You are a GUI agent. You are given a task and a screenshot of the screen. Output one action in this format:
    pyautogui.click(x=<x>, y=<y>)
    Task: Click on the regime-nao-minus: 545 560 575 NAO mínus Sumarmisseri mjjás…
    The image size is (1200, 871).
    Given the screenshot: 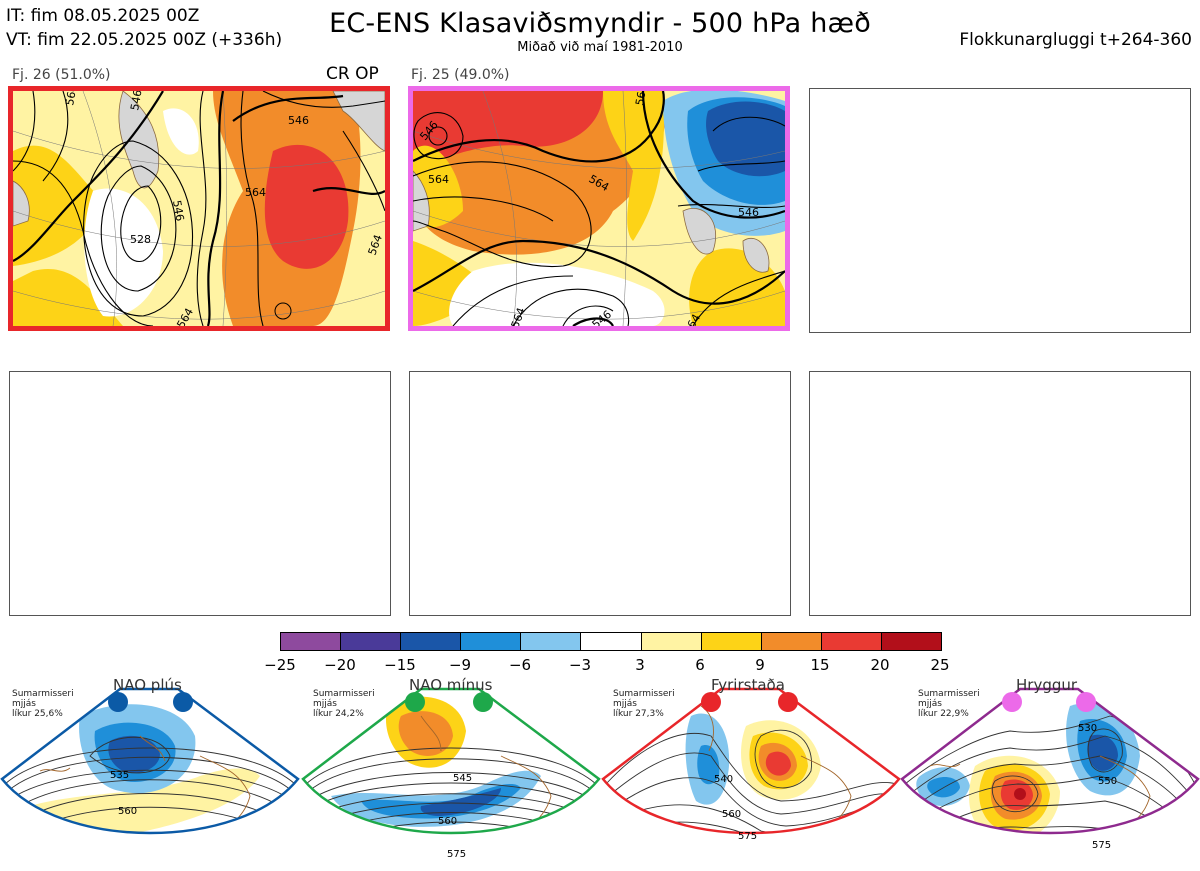 What is the action you would take?
    pyautogui.click(x=451, y=773)
    